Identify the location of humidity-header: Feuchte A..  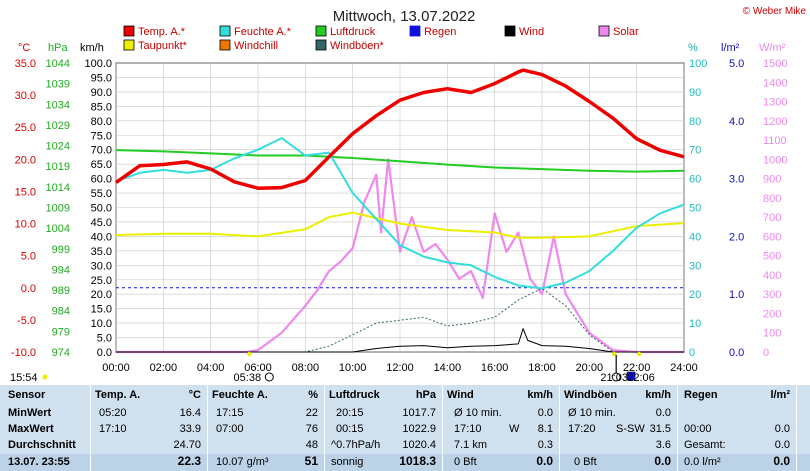
(240, 395).